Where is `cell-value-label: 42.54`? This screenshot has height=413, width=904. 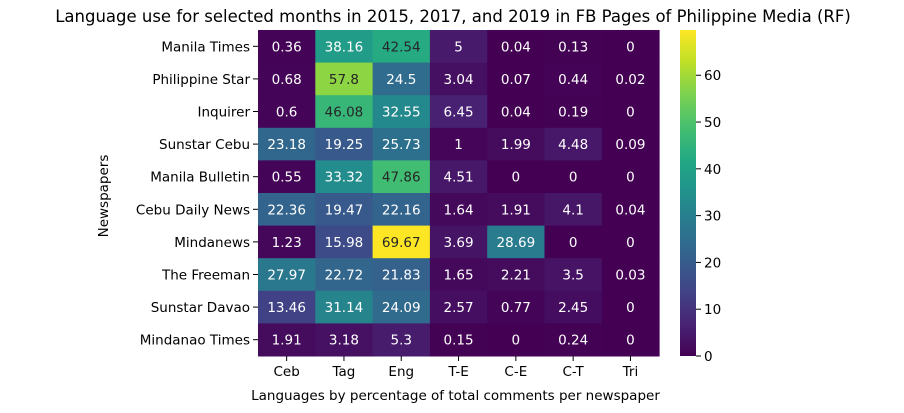
cell-value-label: 42.54 is located at coordinates (401, 47).